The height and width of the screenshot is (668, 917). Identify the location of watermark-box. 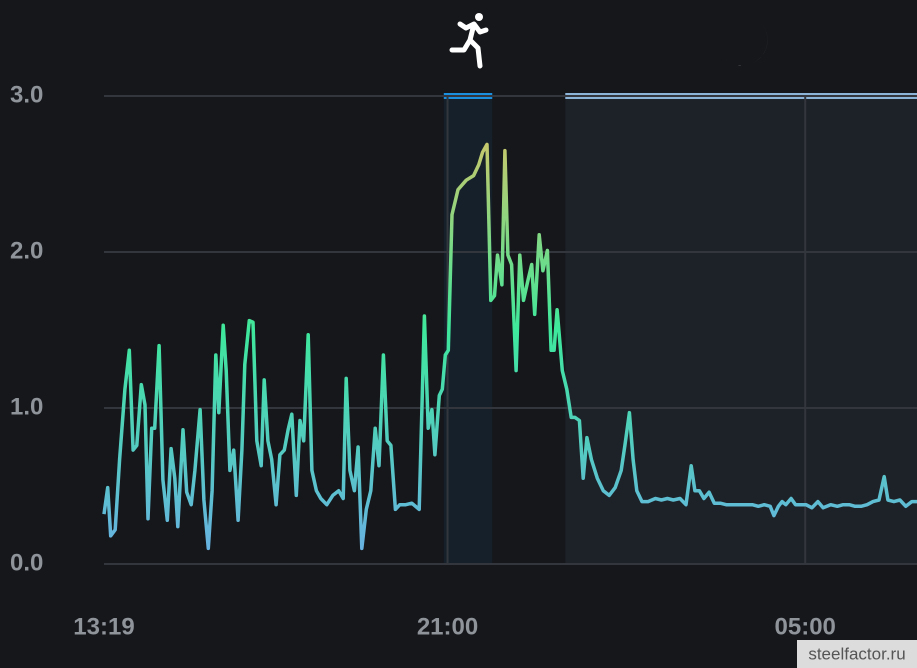
(857, 654).